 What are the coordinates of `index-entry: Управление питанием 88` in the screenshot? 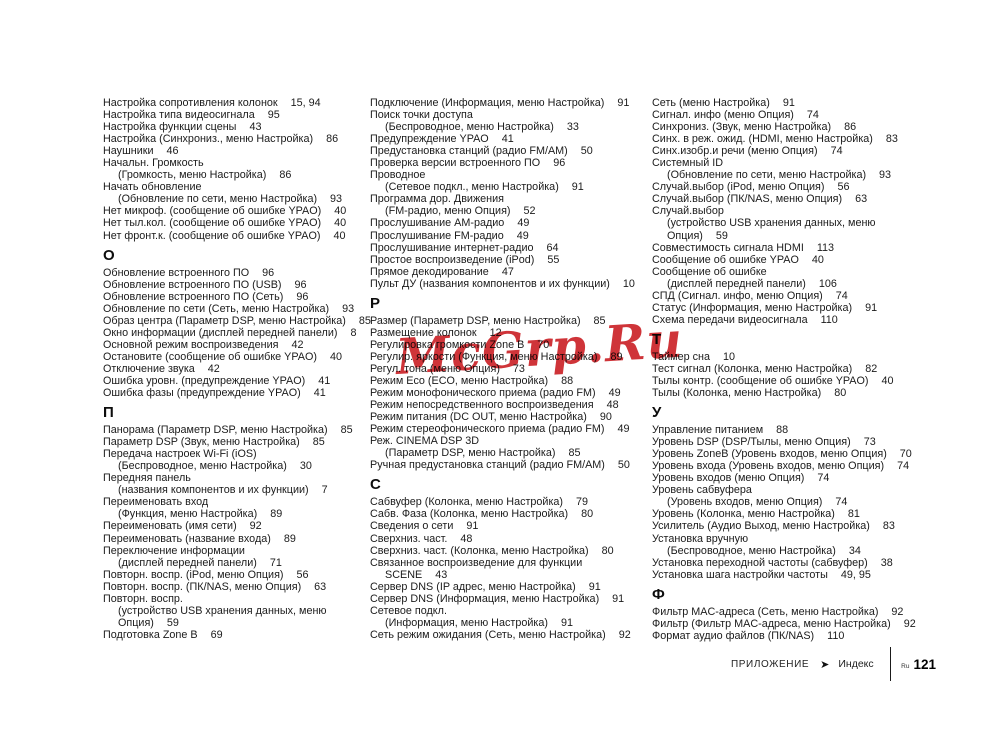 It's located at (791, 430).